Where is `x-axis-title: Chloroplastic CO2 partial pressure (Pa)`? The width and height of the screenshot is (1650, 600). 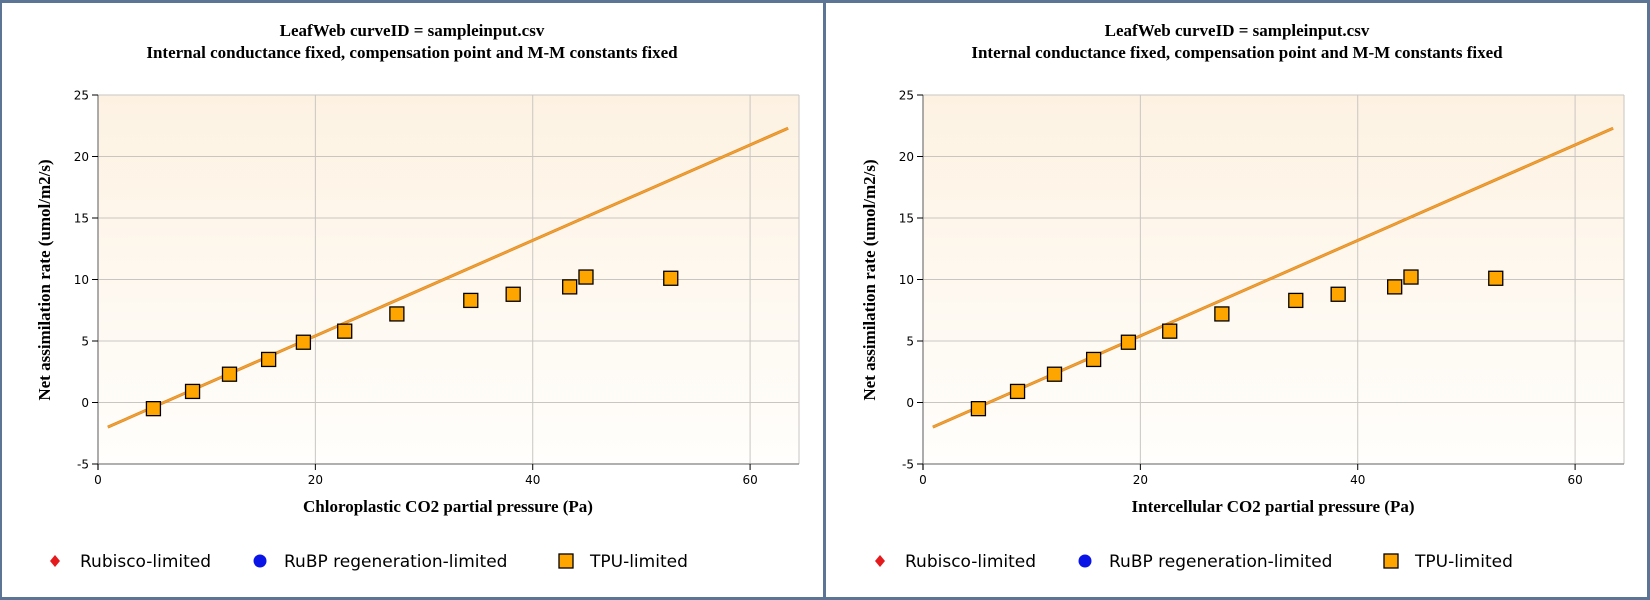
x-axis-title: Chloroplastic CO2 partial pressure (Pa) is located at coordinates (448, 506).